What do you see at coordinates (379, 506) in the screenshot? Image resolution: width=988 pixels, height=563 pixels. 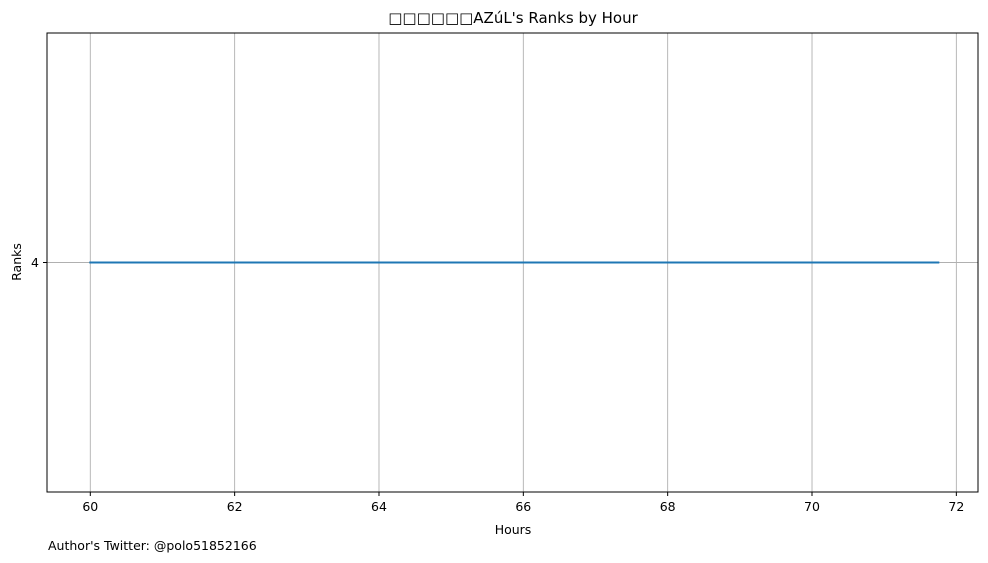 I see `x-tick-label: 64` at bounding box center [379, 506].